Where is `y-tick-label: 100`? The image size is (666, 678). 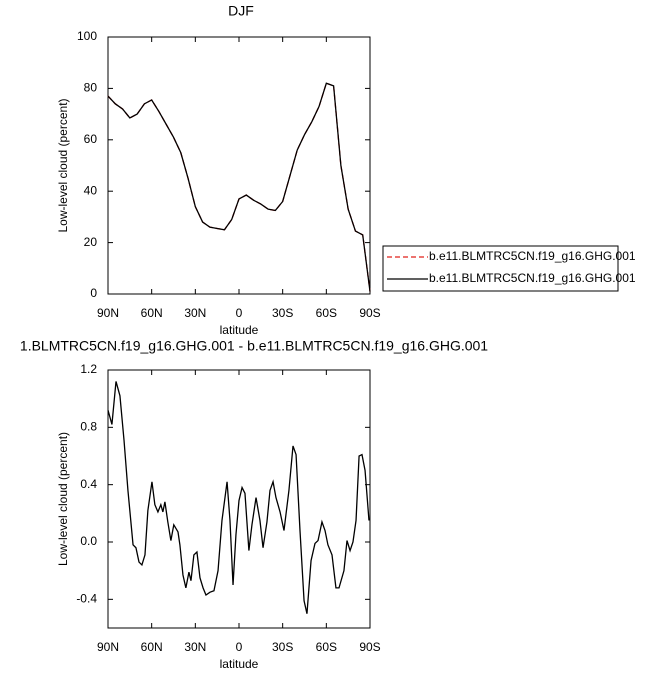 y-tick-label: 100 is located at coordinates (87, 36).